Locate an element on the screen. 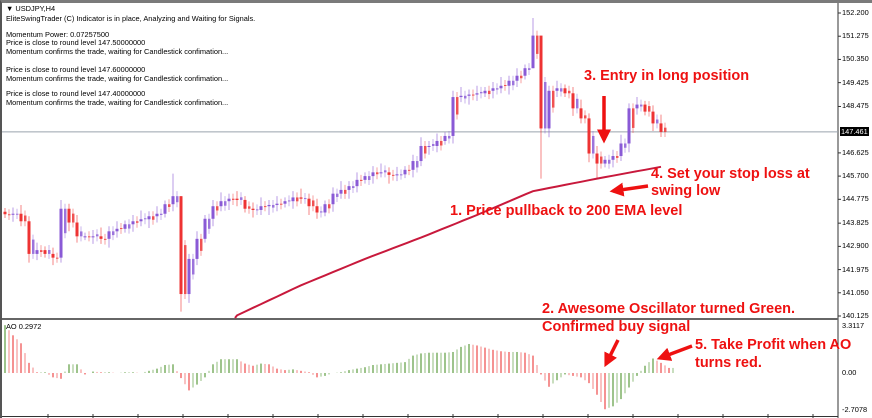  price-tick-label: 150.350 is located at coordinates (855, 59).